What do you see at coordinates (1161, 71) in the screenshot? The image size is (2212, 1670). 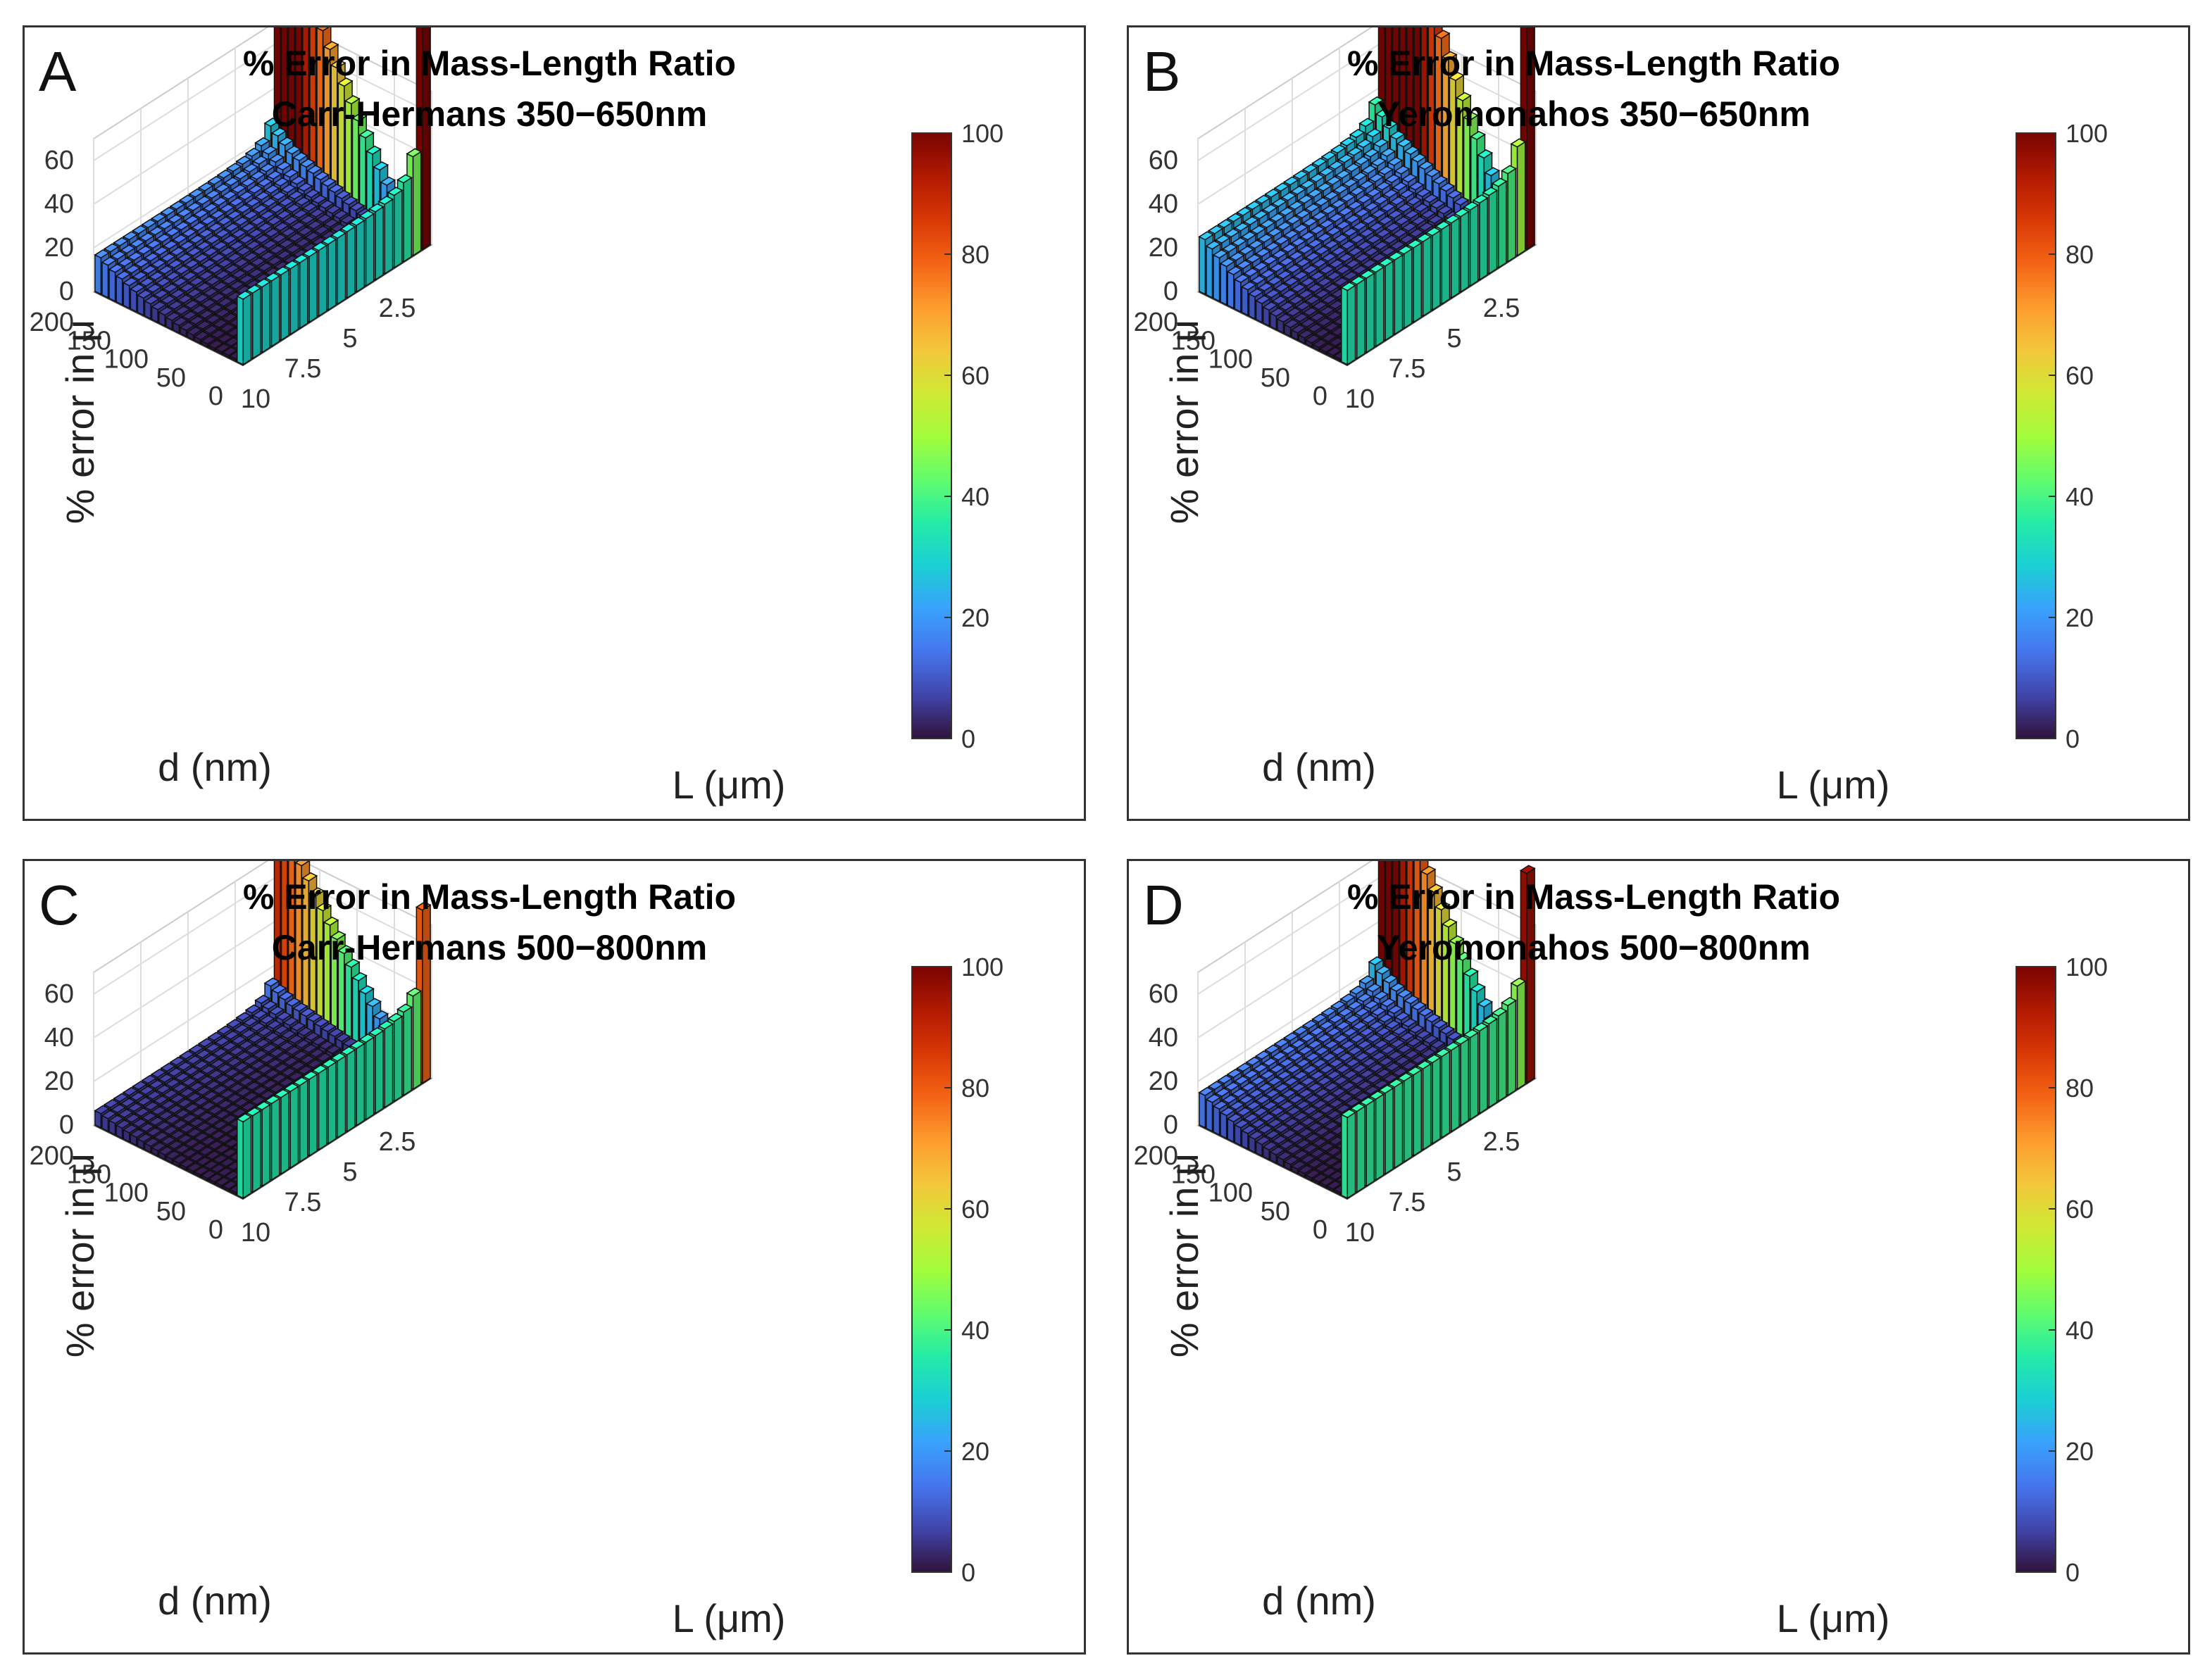 I see `panel-letter: B` at bounding box center [1161, 71].